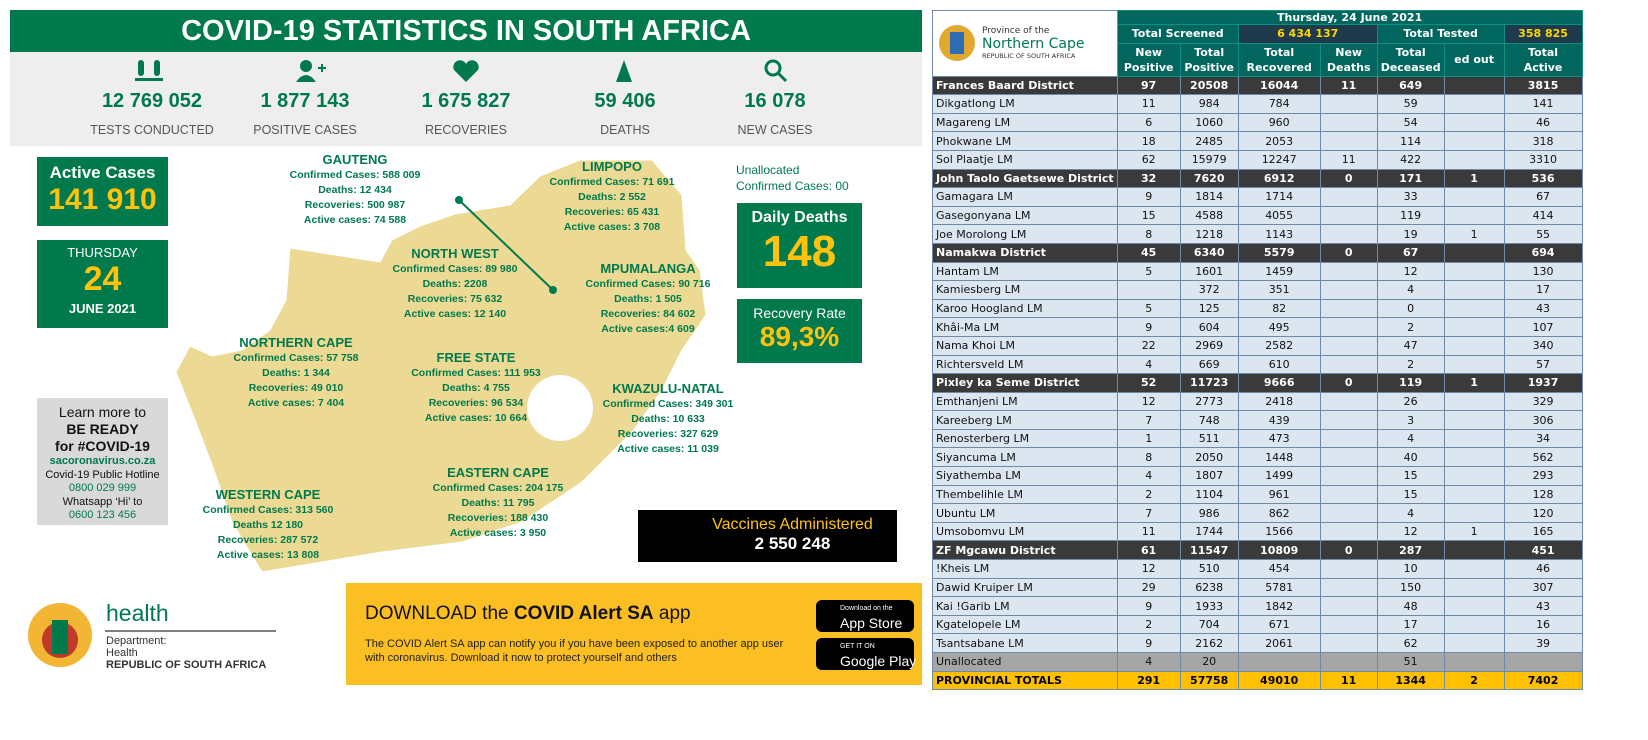  What do you see at coordinates (1257, 587) in the screenshot?
I see `table-row: Dawid Kruiper LM 29 6238 5781 150 307` at bounding box center [1257, 587].